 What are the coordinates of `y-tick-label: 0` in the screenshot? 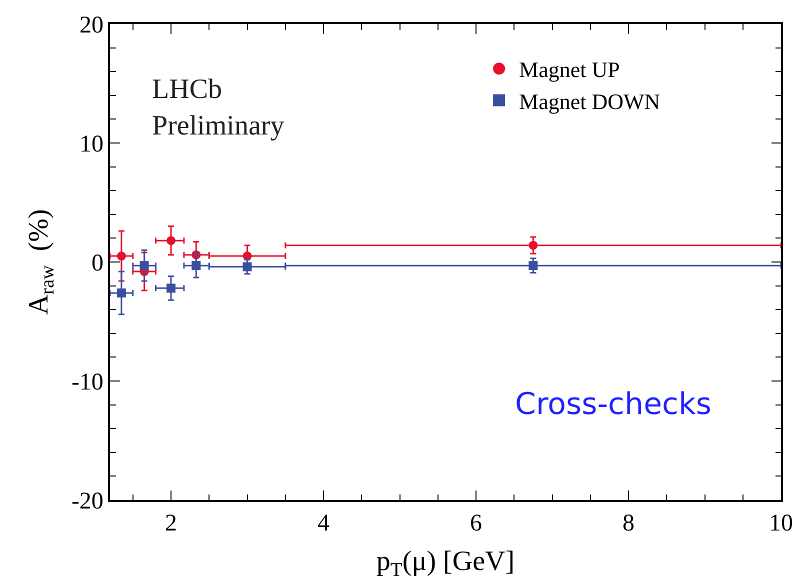 It's located at (97, 263).